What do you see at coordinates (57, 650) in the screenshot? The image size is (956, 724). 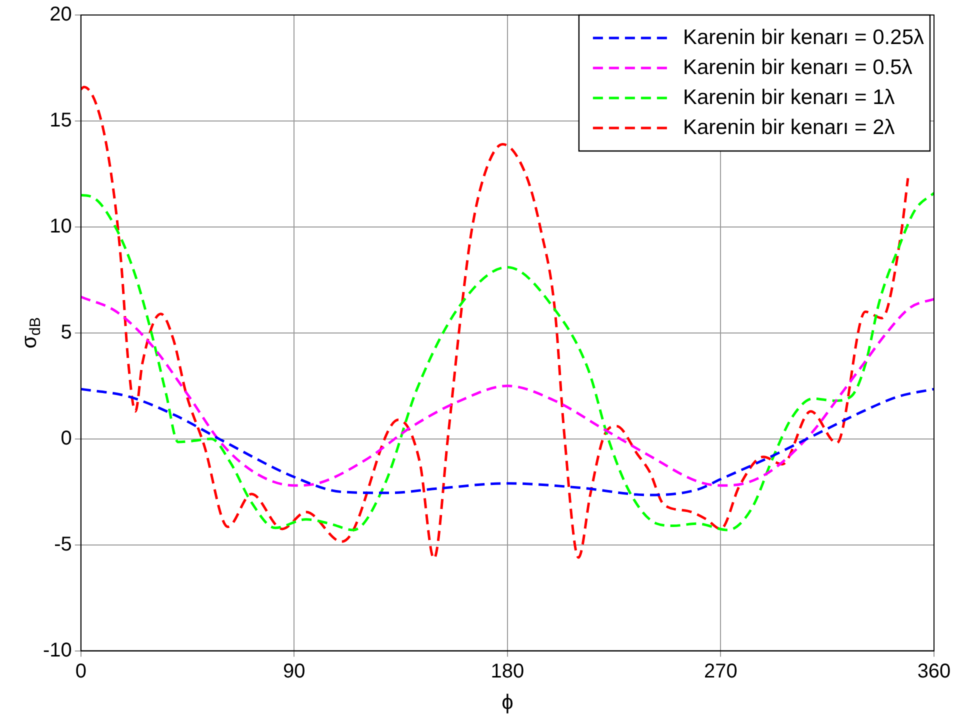 I see `y-tick-label: -10` at bounding box center [57, 650].